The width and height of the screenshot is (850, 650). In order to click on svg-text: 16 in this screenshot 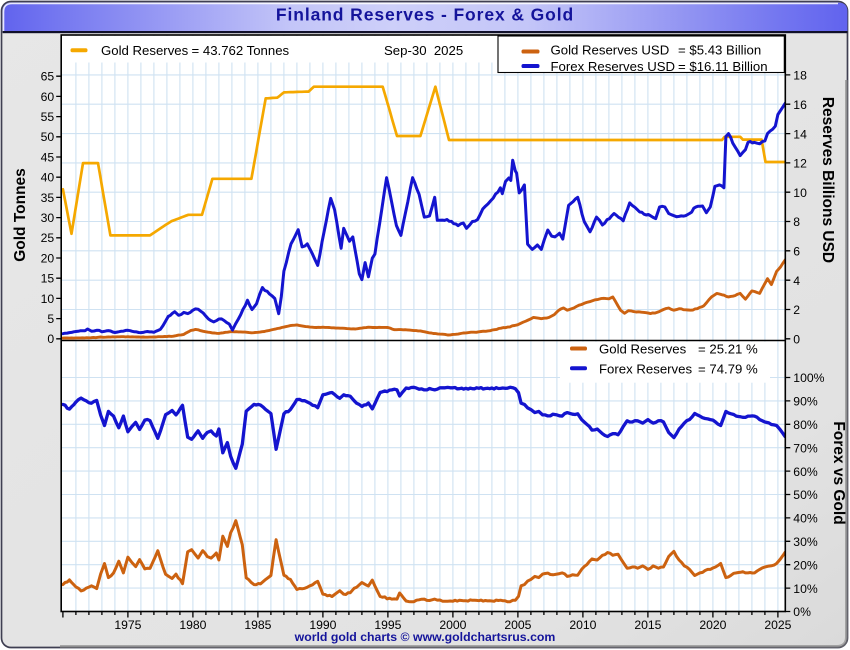, I will do `click(800, 105)`.